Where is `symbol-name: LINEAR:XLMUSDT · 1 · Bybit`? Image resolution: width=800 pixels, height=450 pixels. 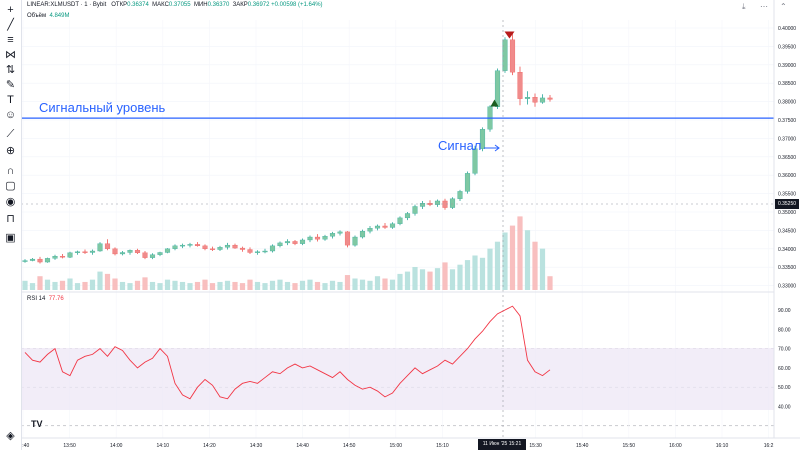 symbol-name: LINEAR:XLMUSDT · 1 · Bybit is located at coordinates (67, 5).